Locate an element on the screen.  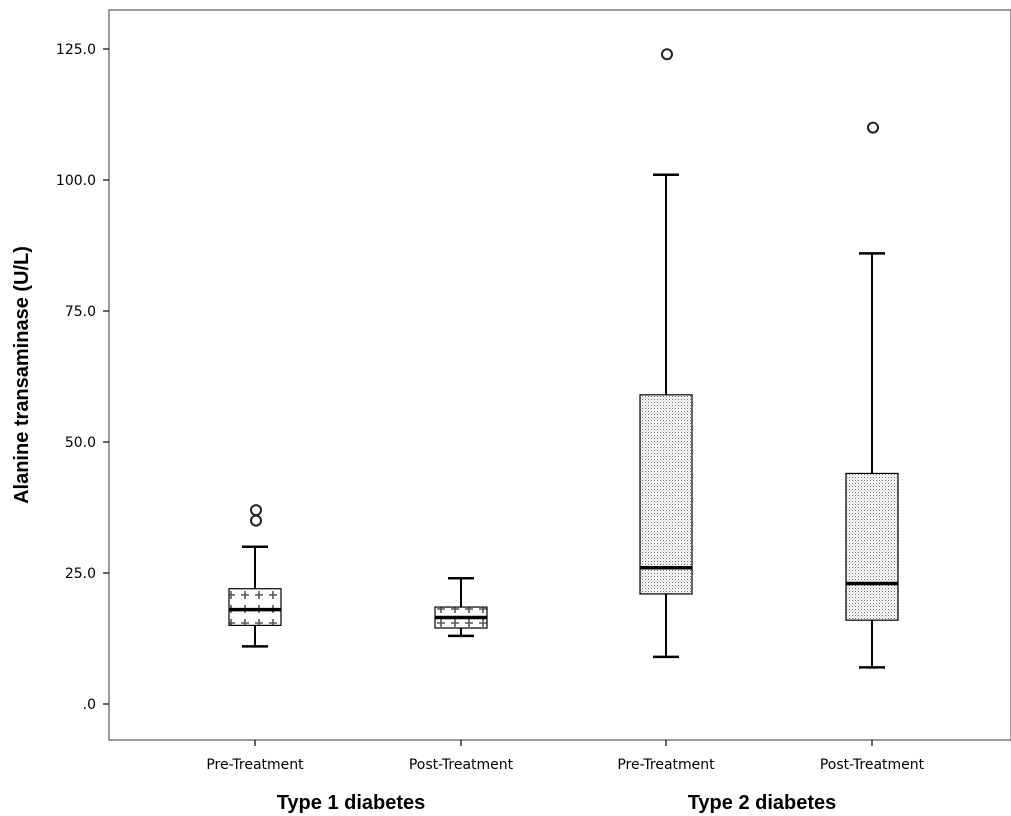
box-type2-pre is located at coordinates (666, 353).